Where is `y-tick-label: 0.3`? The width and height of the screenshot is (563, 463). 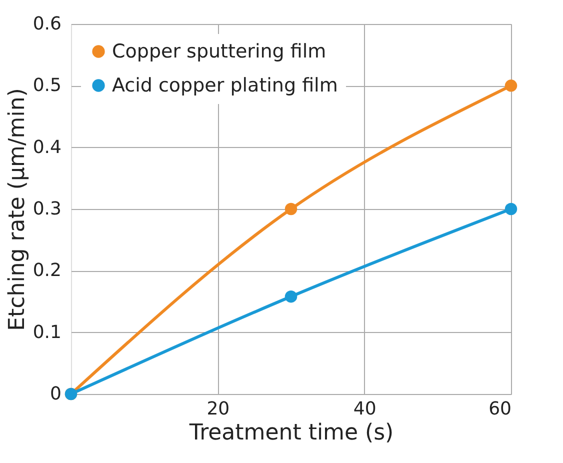
y-tick-label: 0.3 is located at coordinates (47, 209).